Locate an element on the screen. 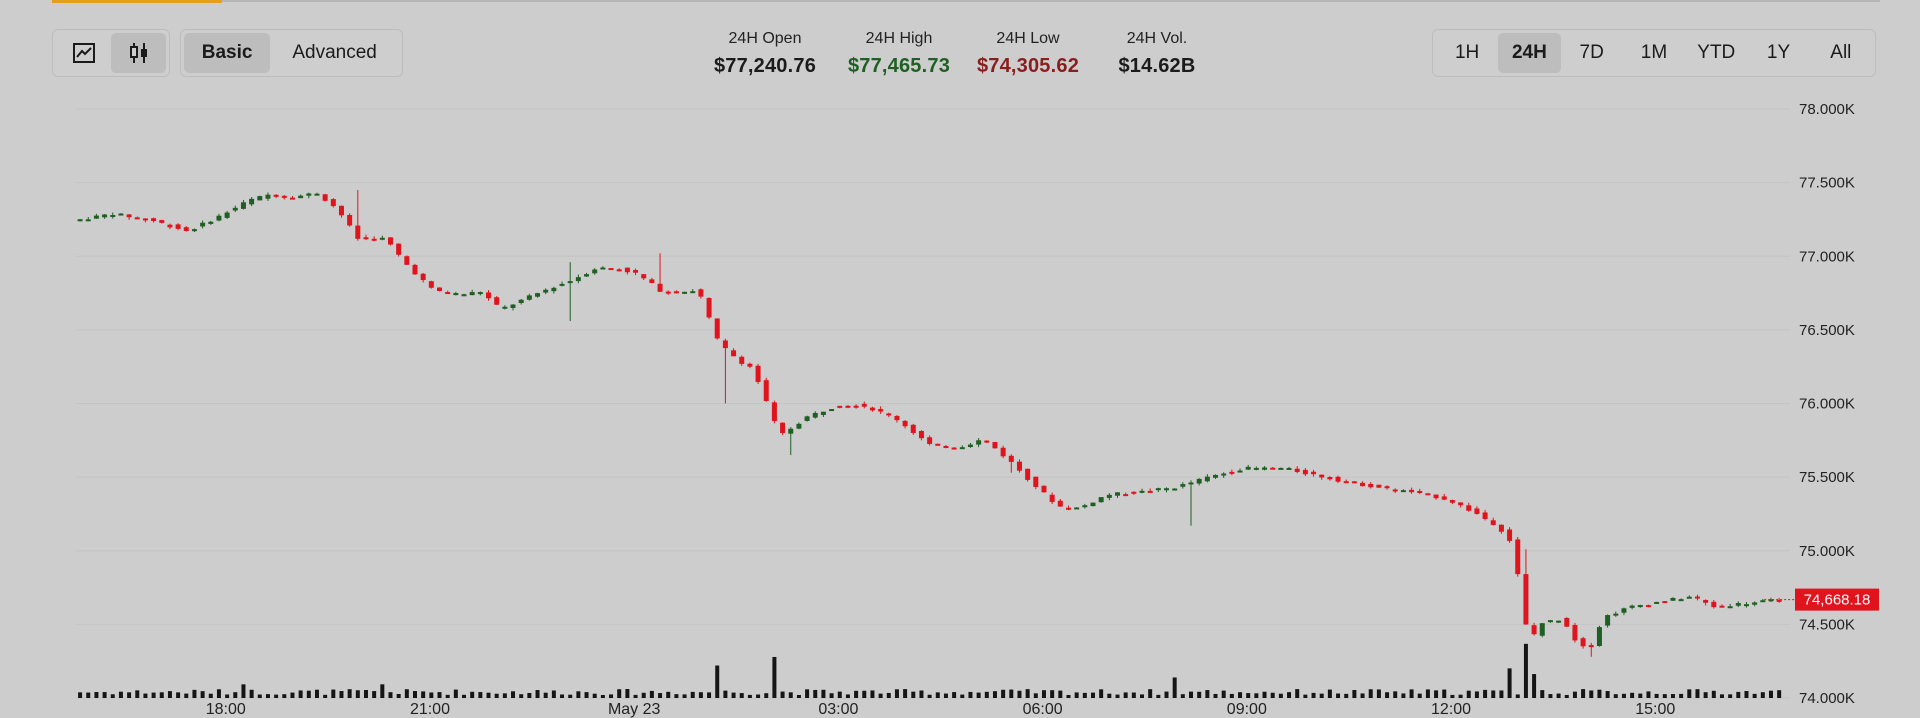 The height and width of the screenshot is (718, 1920). range-1h-button: 1H is located at coordinates (1467, 52).